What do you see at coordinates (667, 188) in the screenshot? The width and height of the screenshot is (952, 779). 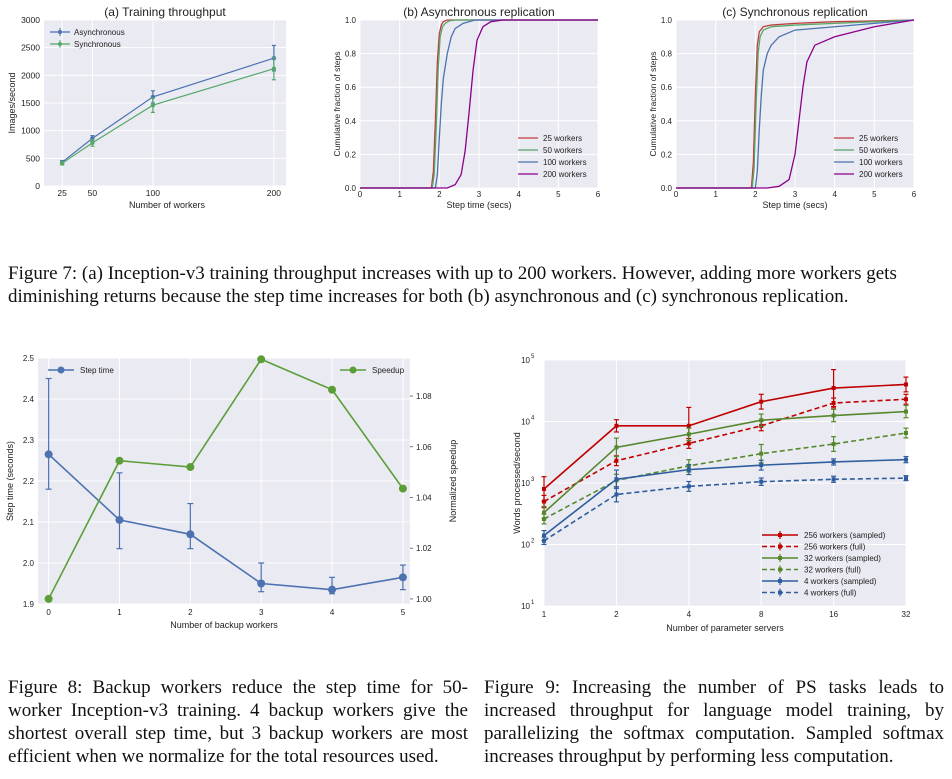 I see `fig7c-ytick-label: 0.0` at bounding box center [667, 188].